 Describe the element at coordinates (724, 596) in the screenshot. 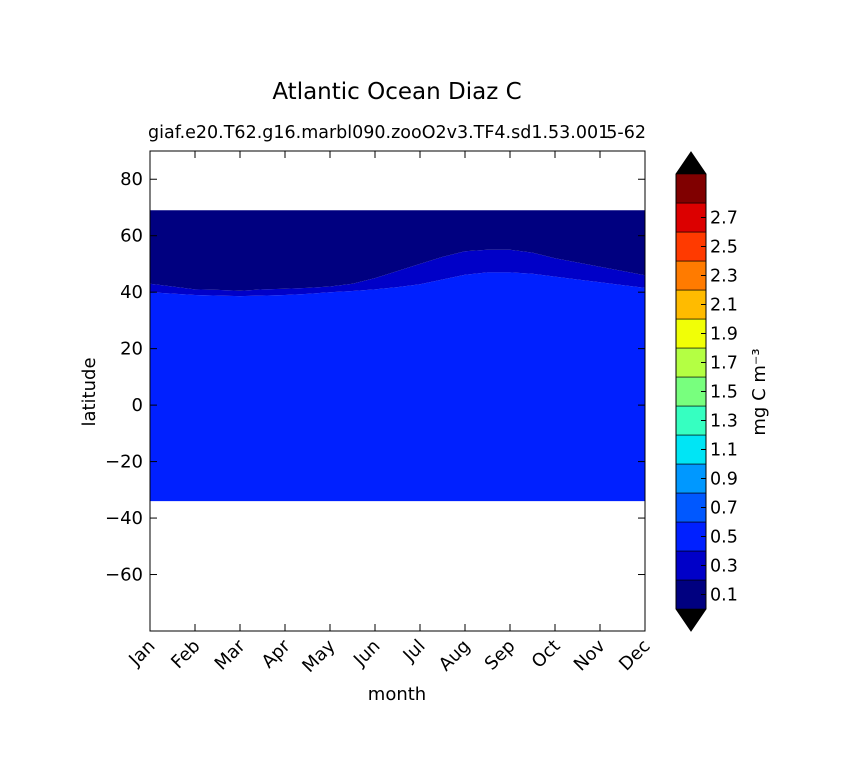

I see `colorbar-tick-label: 0.1` at that location.